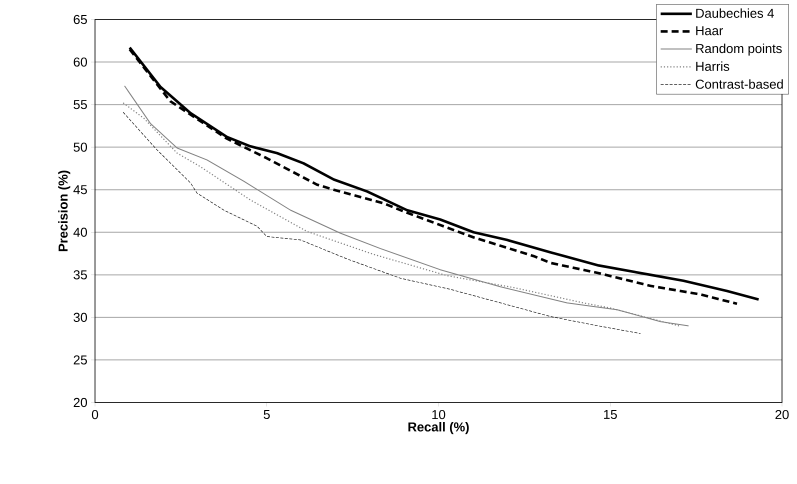 This screenshot has height=484, width=797. Describe the element at coordinates (95, 415) in the screenshot. I see `x-tick-label: 0` at that location.